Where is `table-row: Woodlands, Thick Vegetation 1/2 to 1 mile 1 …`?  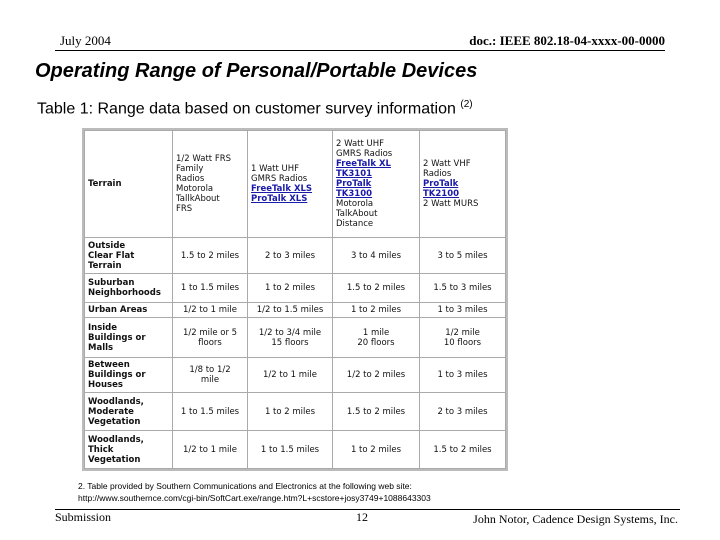 table-row: Woodlands, Thick Vegetation 1/2 to 1 mile 1 … is located at coordinates (295, 449).